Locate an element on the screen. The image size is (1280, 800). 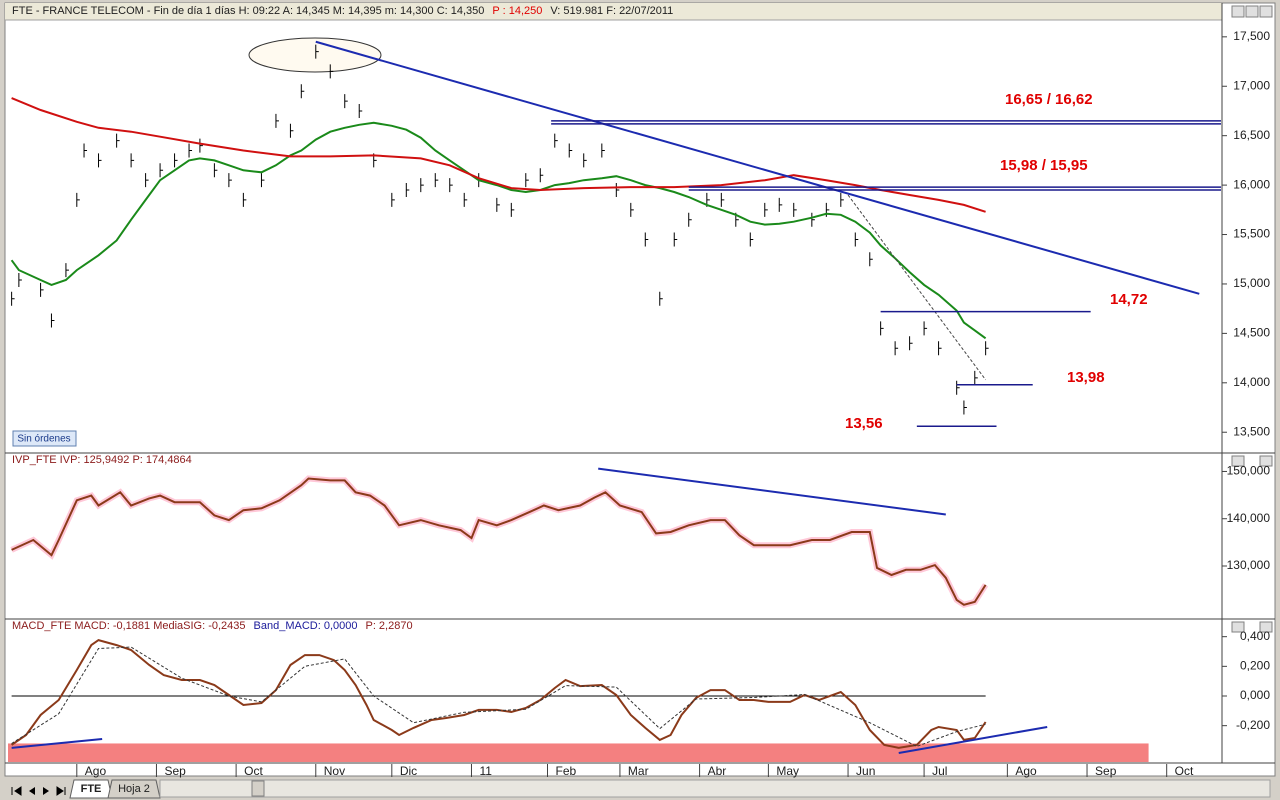
header-part: Band_MACD: 0,0000 is located at coordinates (306, 626).